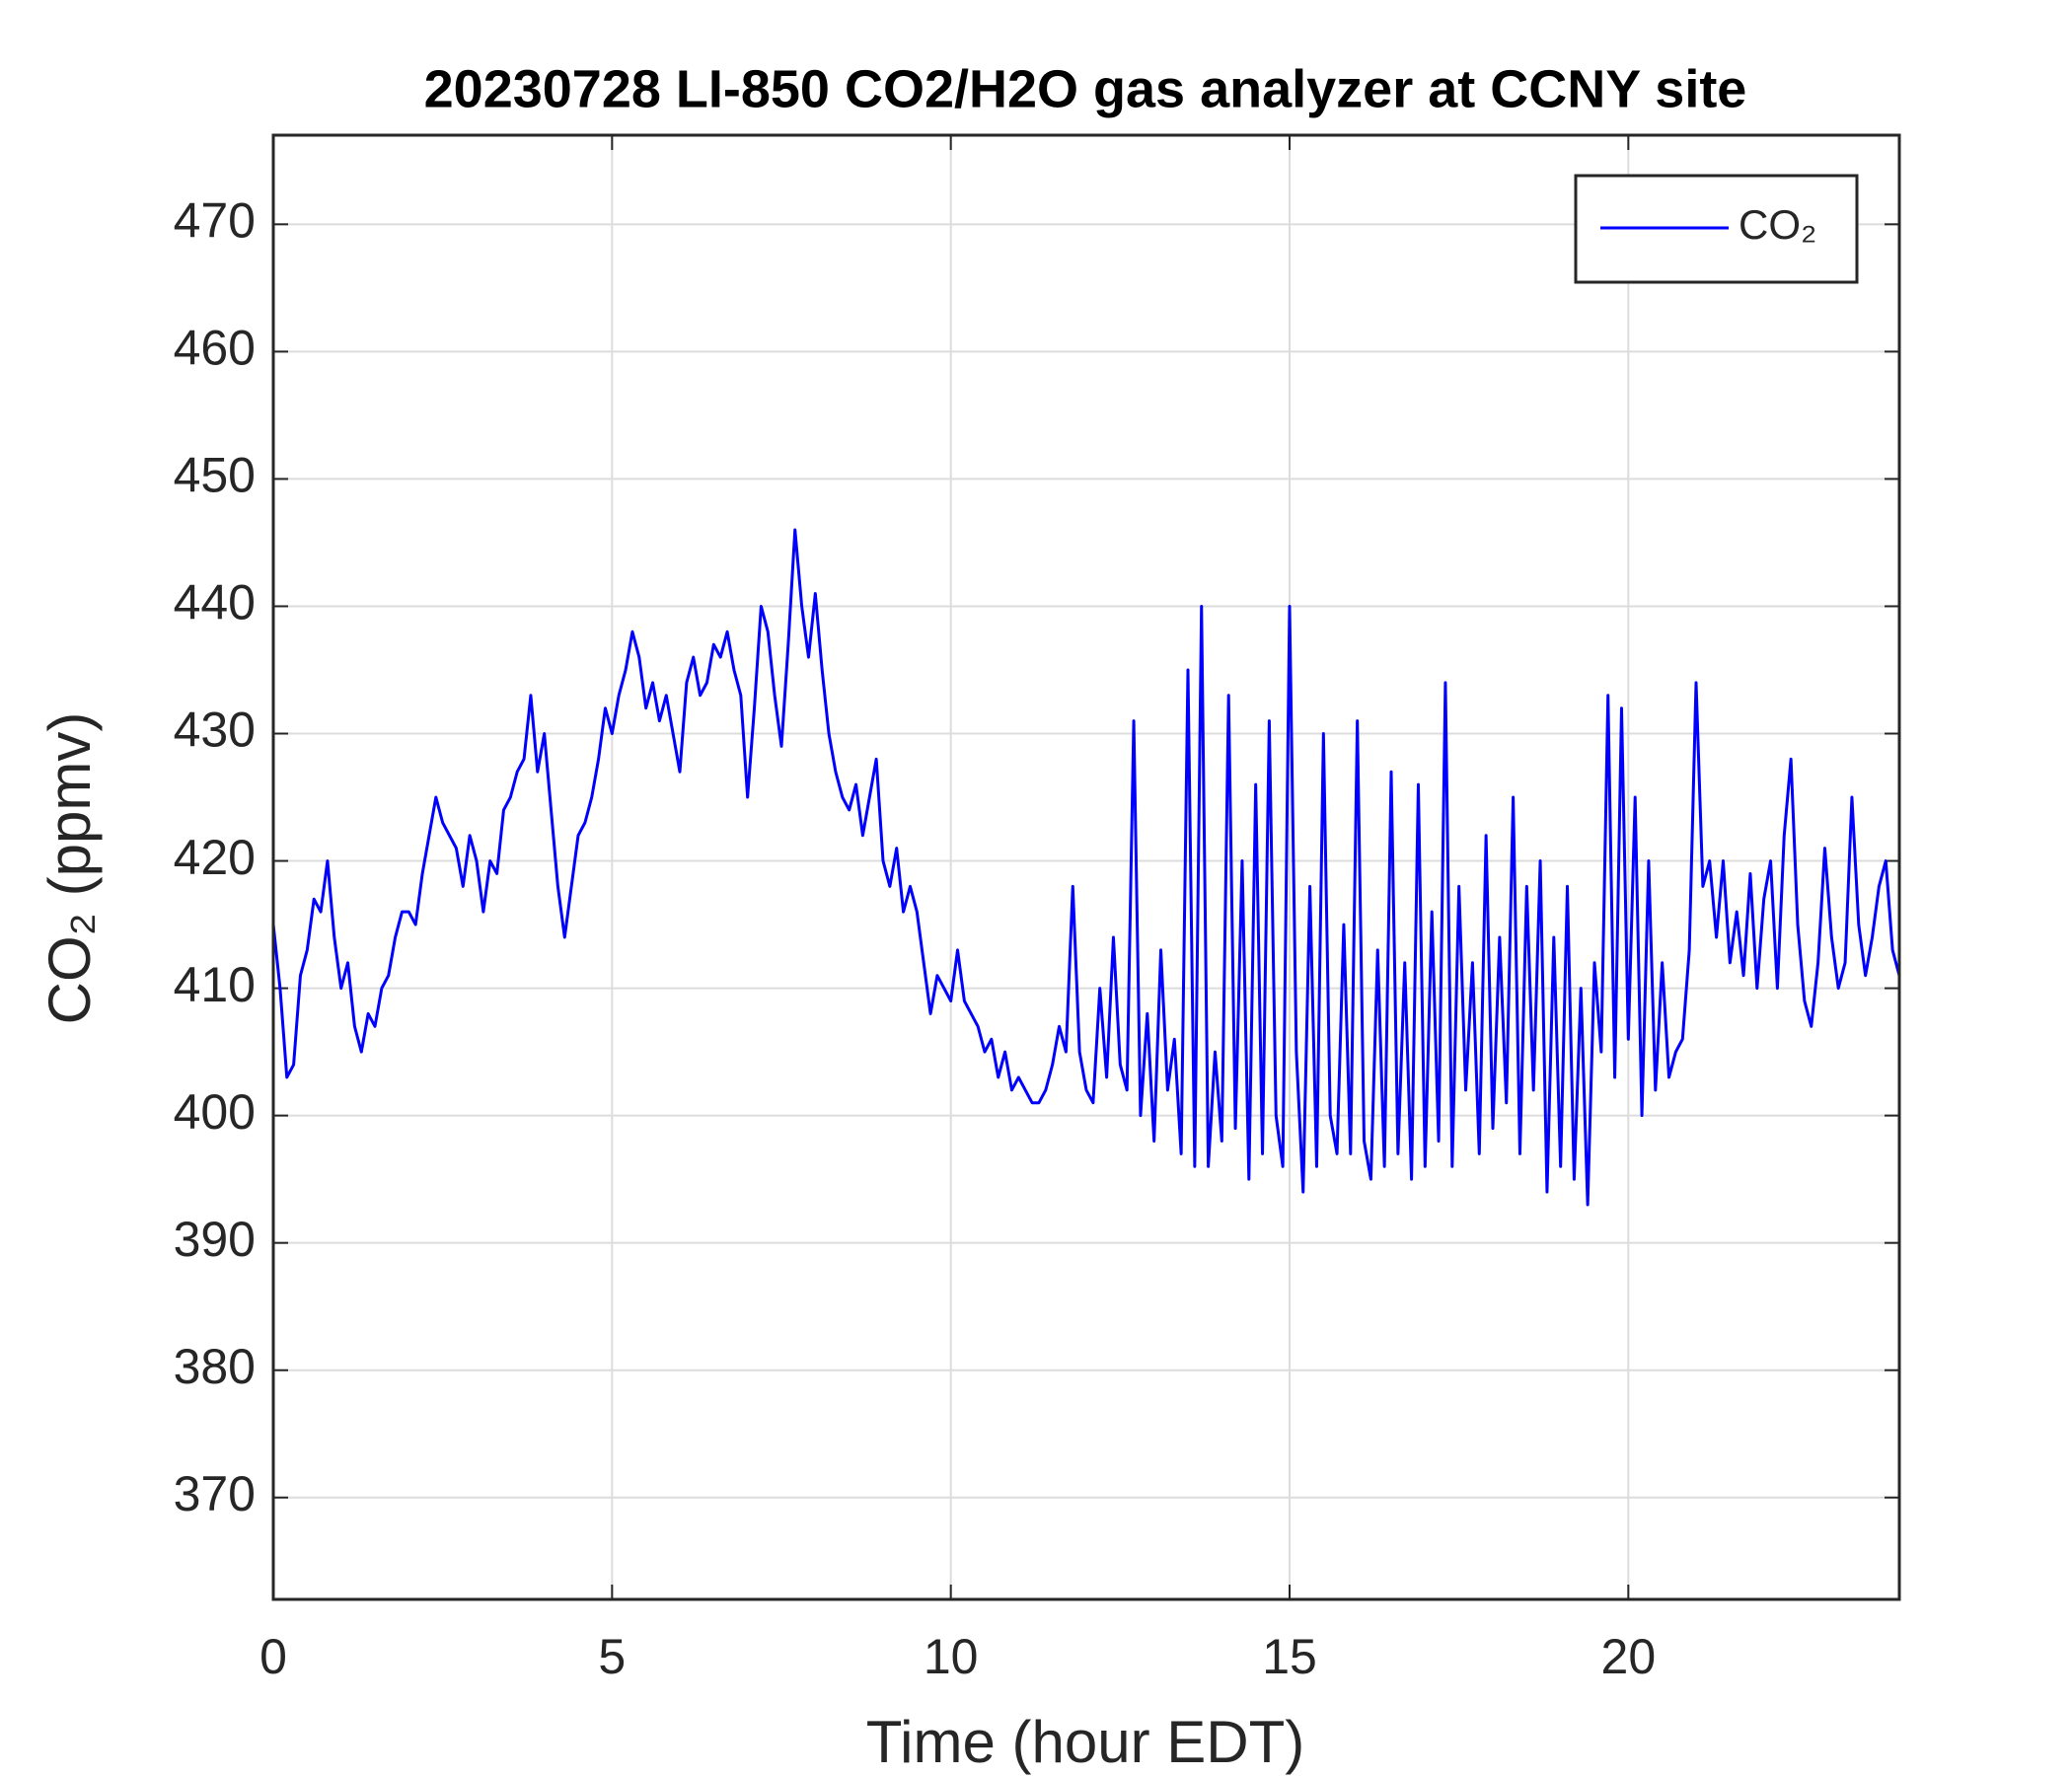 The image size is (2072, 1776). I want to click on y-tick-label: 460, so click(215, 349).